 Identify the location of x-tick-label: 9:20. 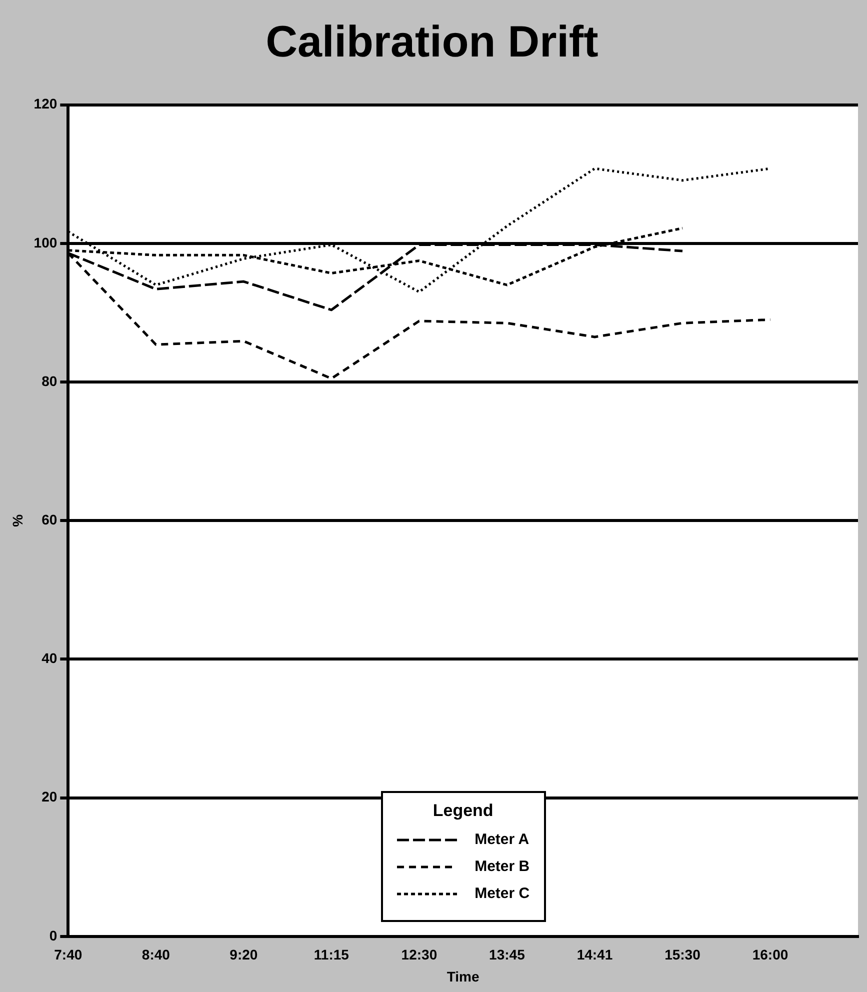
(244, 954).